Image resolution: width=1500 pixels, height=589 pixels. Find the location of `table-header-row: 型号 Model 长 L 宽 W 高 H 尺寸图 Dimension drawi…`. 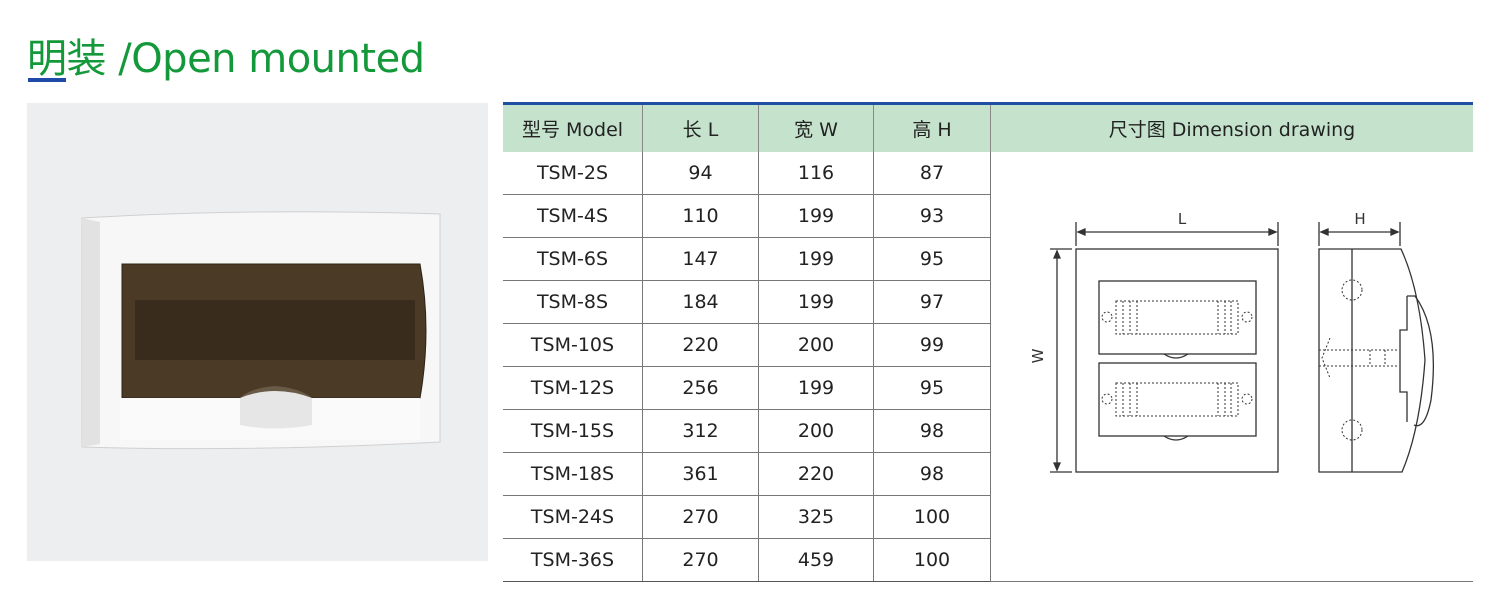

table-header-row: 型号 Model 长 L 宽 W 高 H 尺寸图 Dimension drawi… is located at coordinates (988, 127).